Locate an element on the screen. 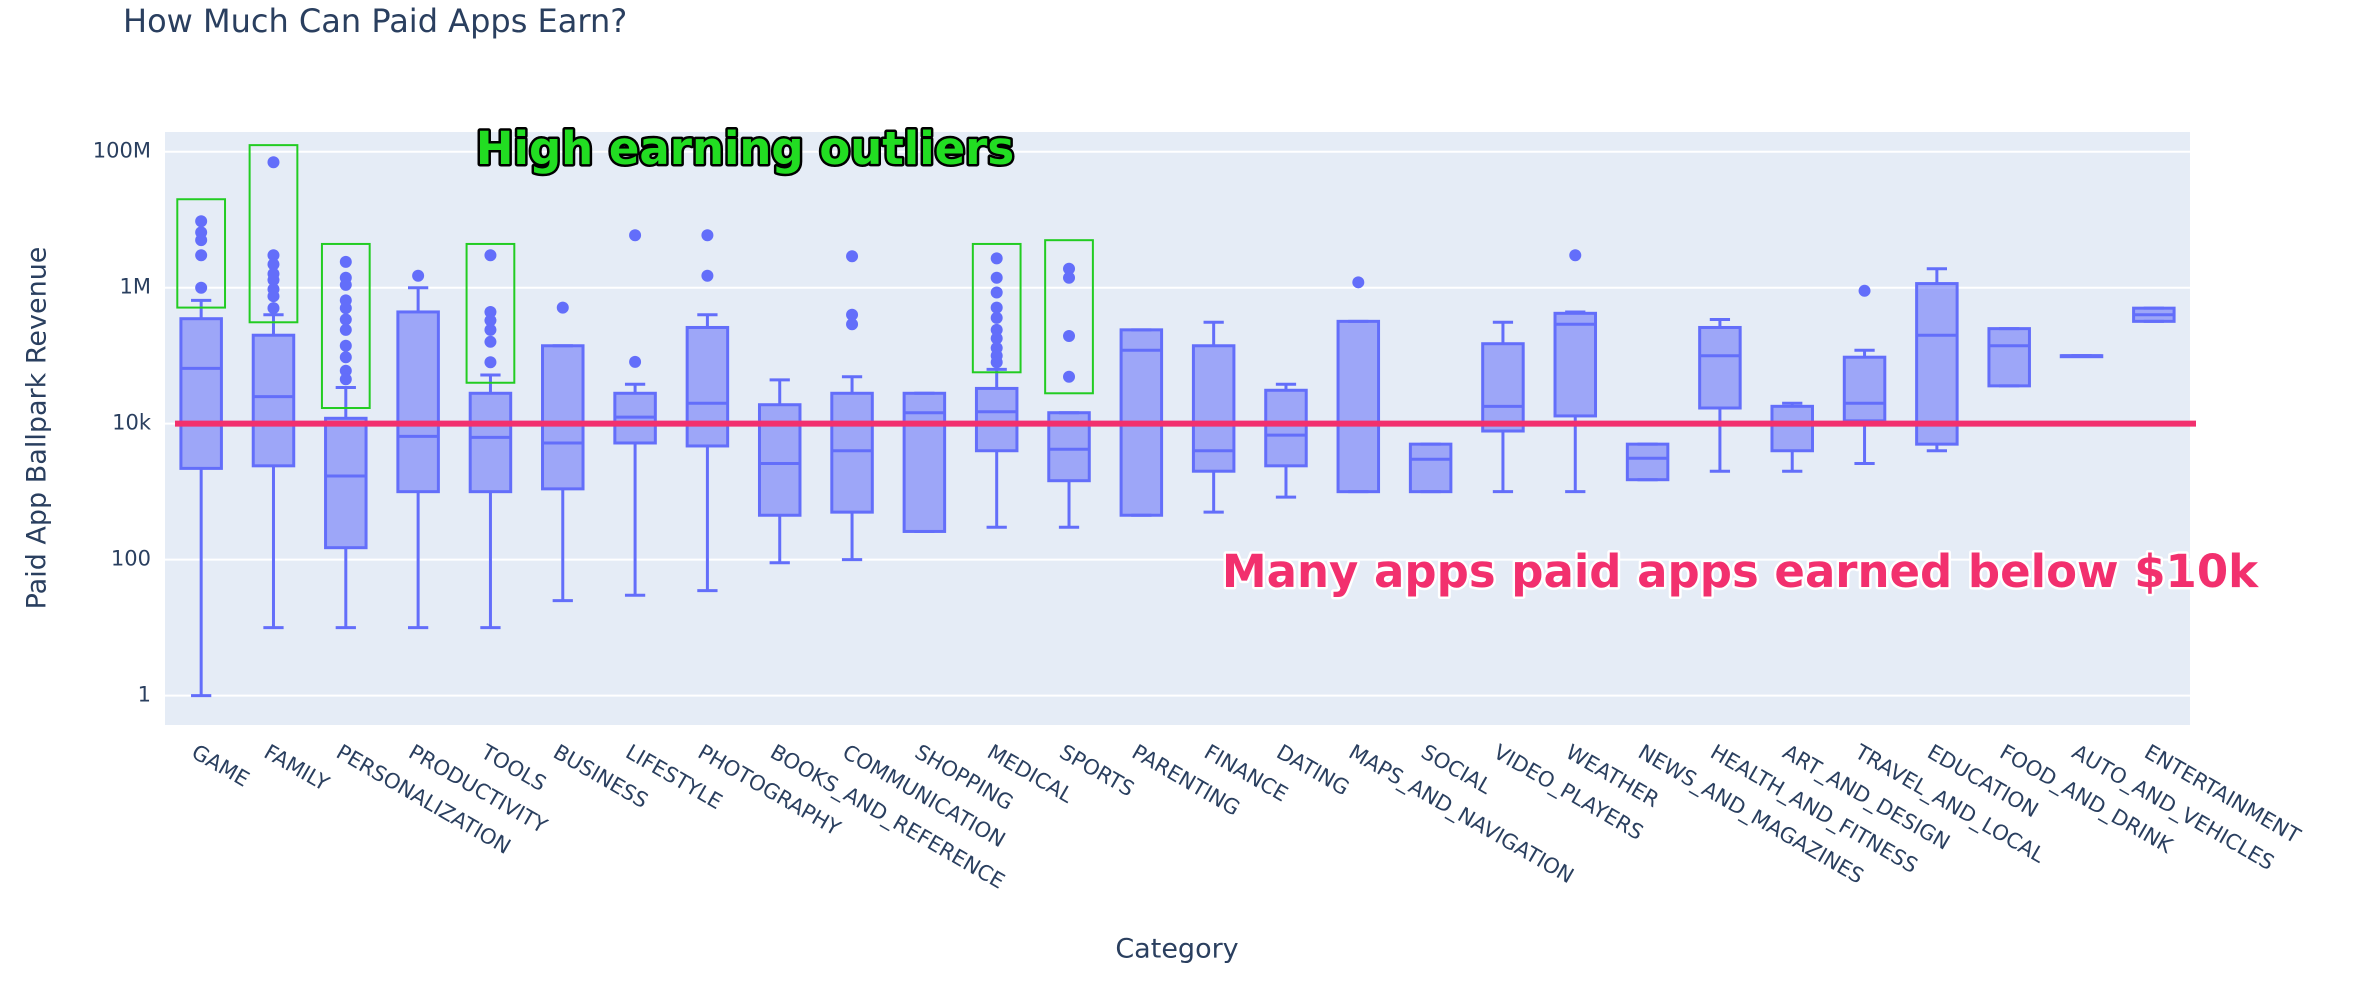 Image resolution: width=2358 pixels, height=986 pixels. y-tick-label: 100M is located at coordinates (122, 151).